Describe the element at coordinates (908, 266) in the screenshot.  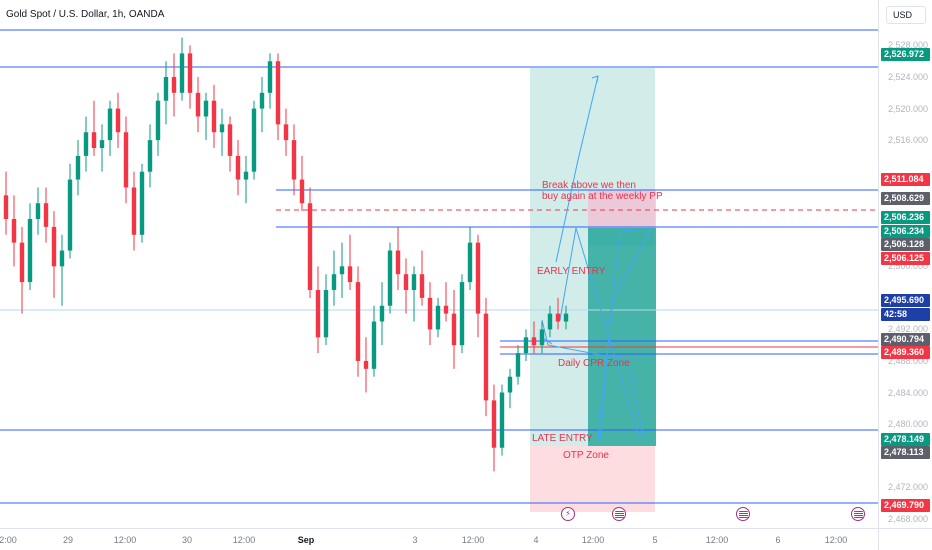
I see `price-tick-label: 2,500.000` at that location.